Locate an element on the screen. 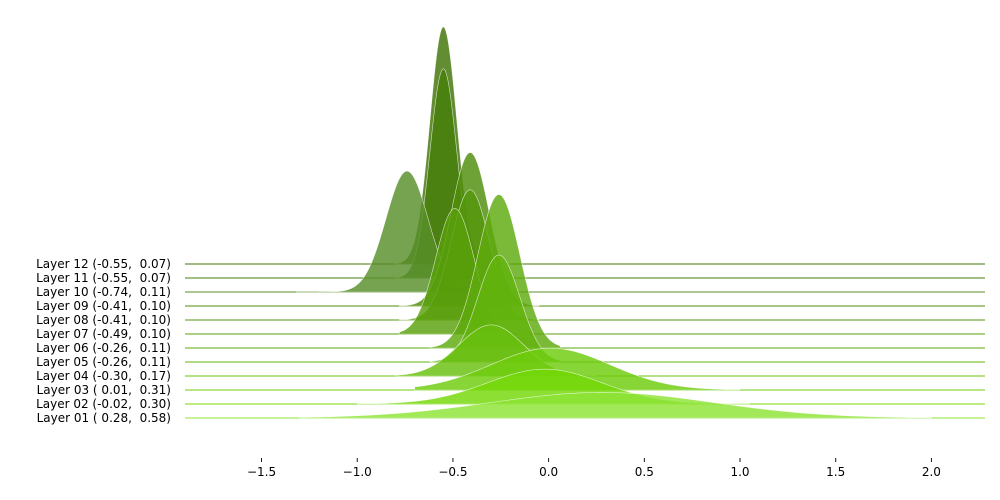 Image resolution: width=1000 pixels, height=500 pixels. x-tick-label: 0.5 is located at coordinates (644, 472).